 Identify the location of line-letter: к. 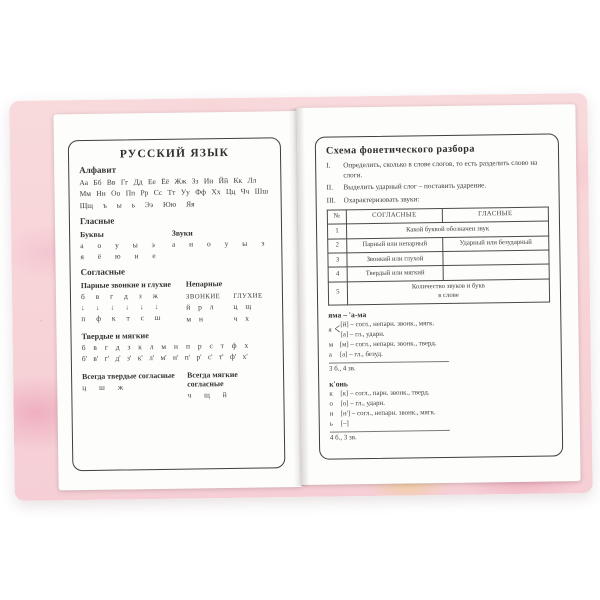
(331, 394).